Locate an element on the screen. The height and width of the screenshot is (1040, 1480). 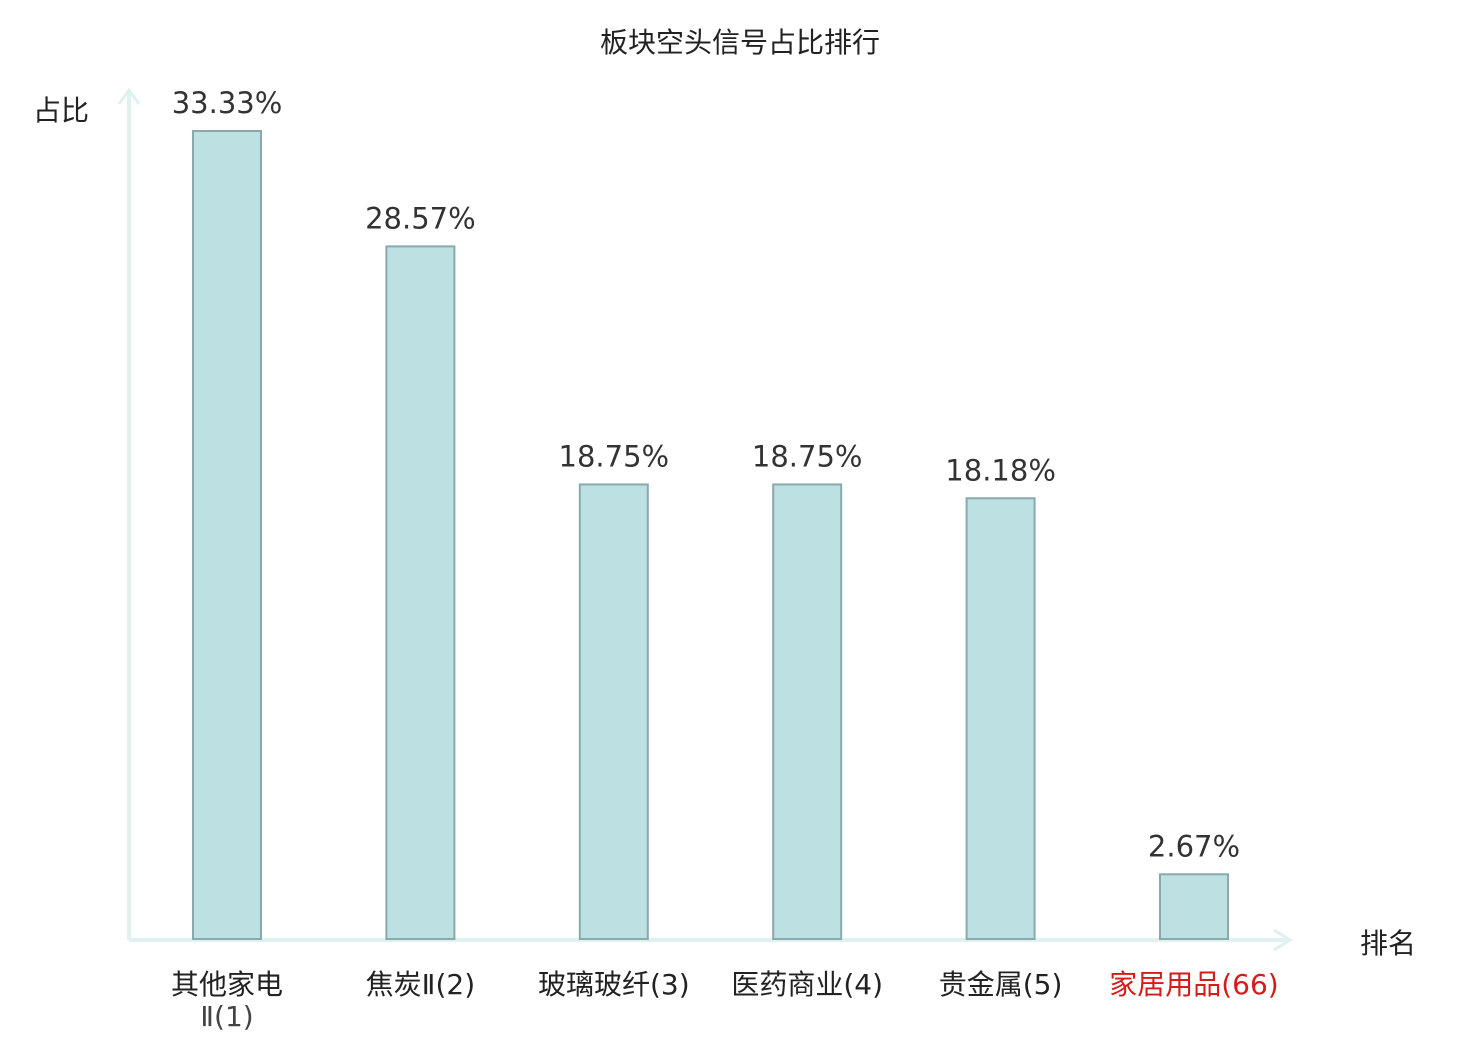
value-label-5: 18.18% is located at coordinates (1000, 470).